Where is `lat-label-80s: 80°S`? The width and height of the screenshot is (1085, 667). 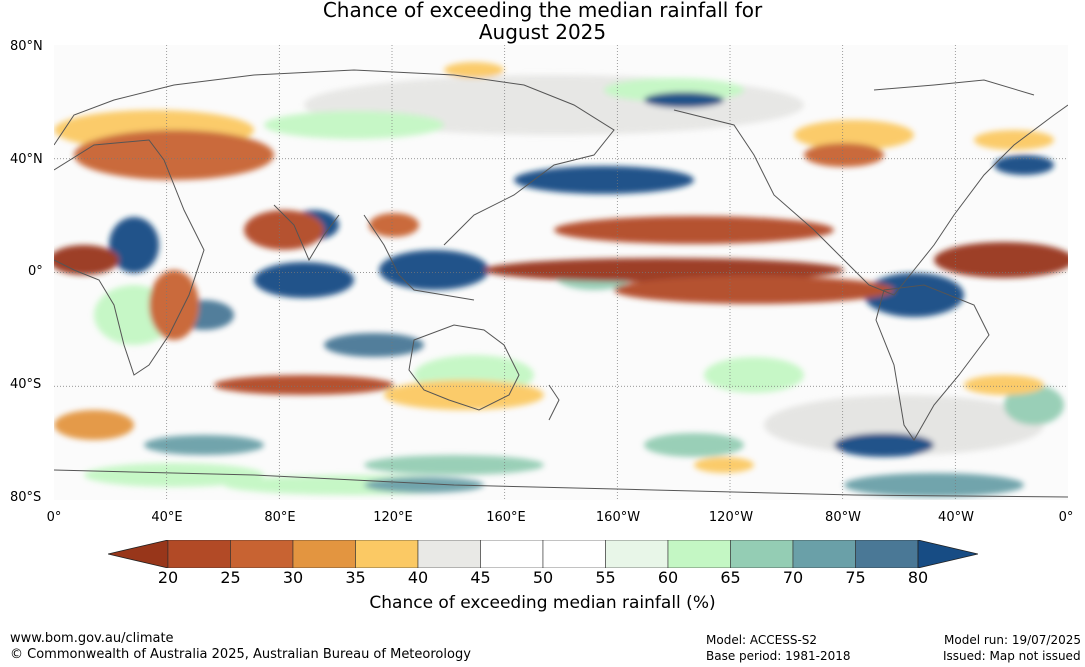 lat-label-80s: 80°S is located at coordinates (26, 497).